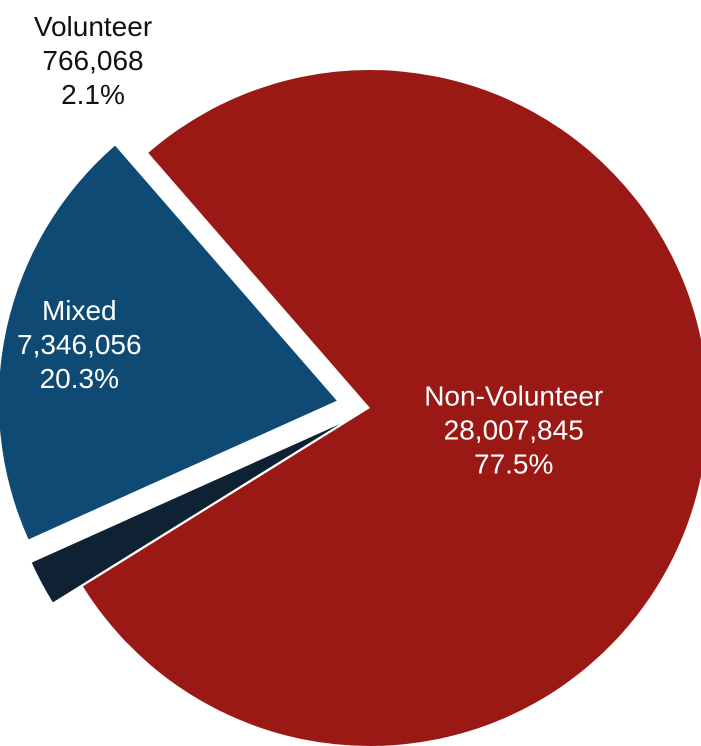  I want to click on pie-label-percent: 20.3%, so click(79, 378).